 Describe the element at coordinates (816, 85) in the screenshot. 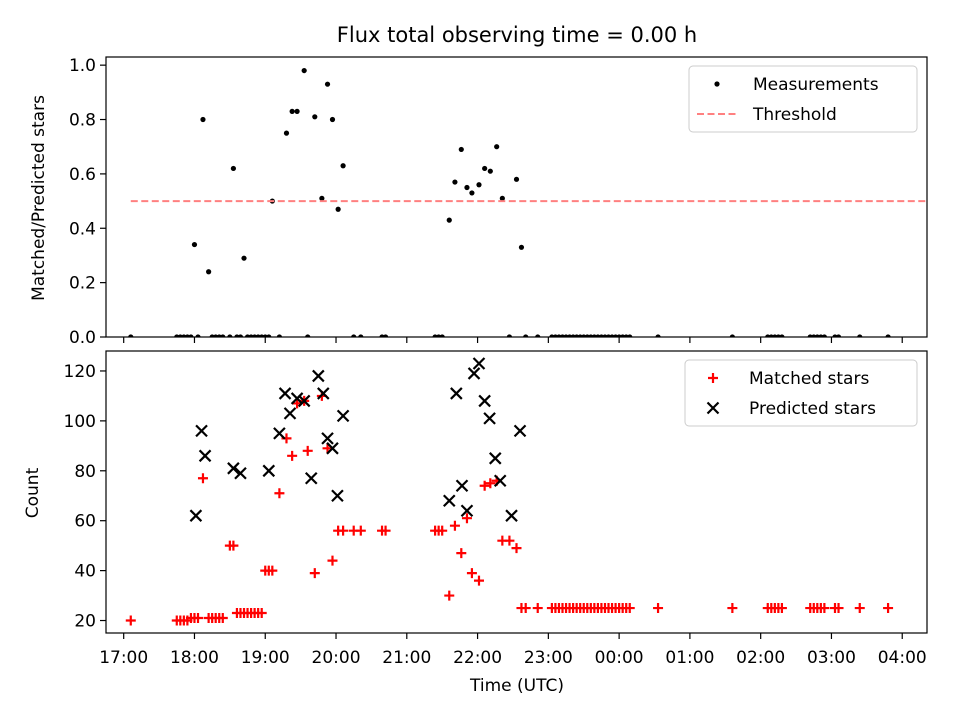

I see `legend-label-measurements: Measurements` at that location.